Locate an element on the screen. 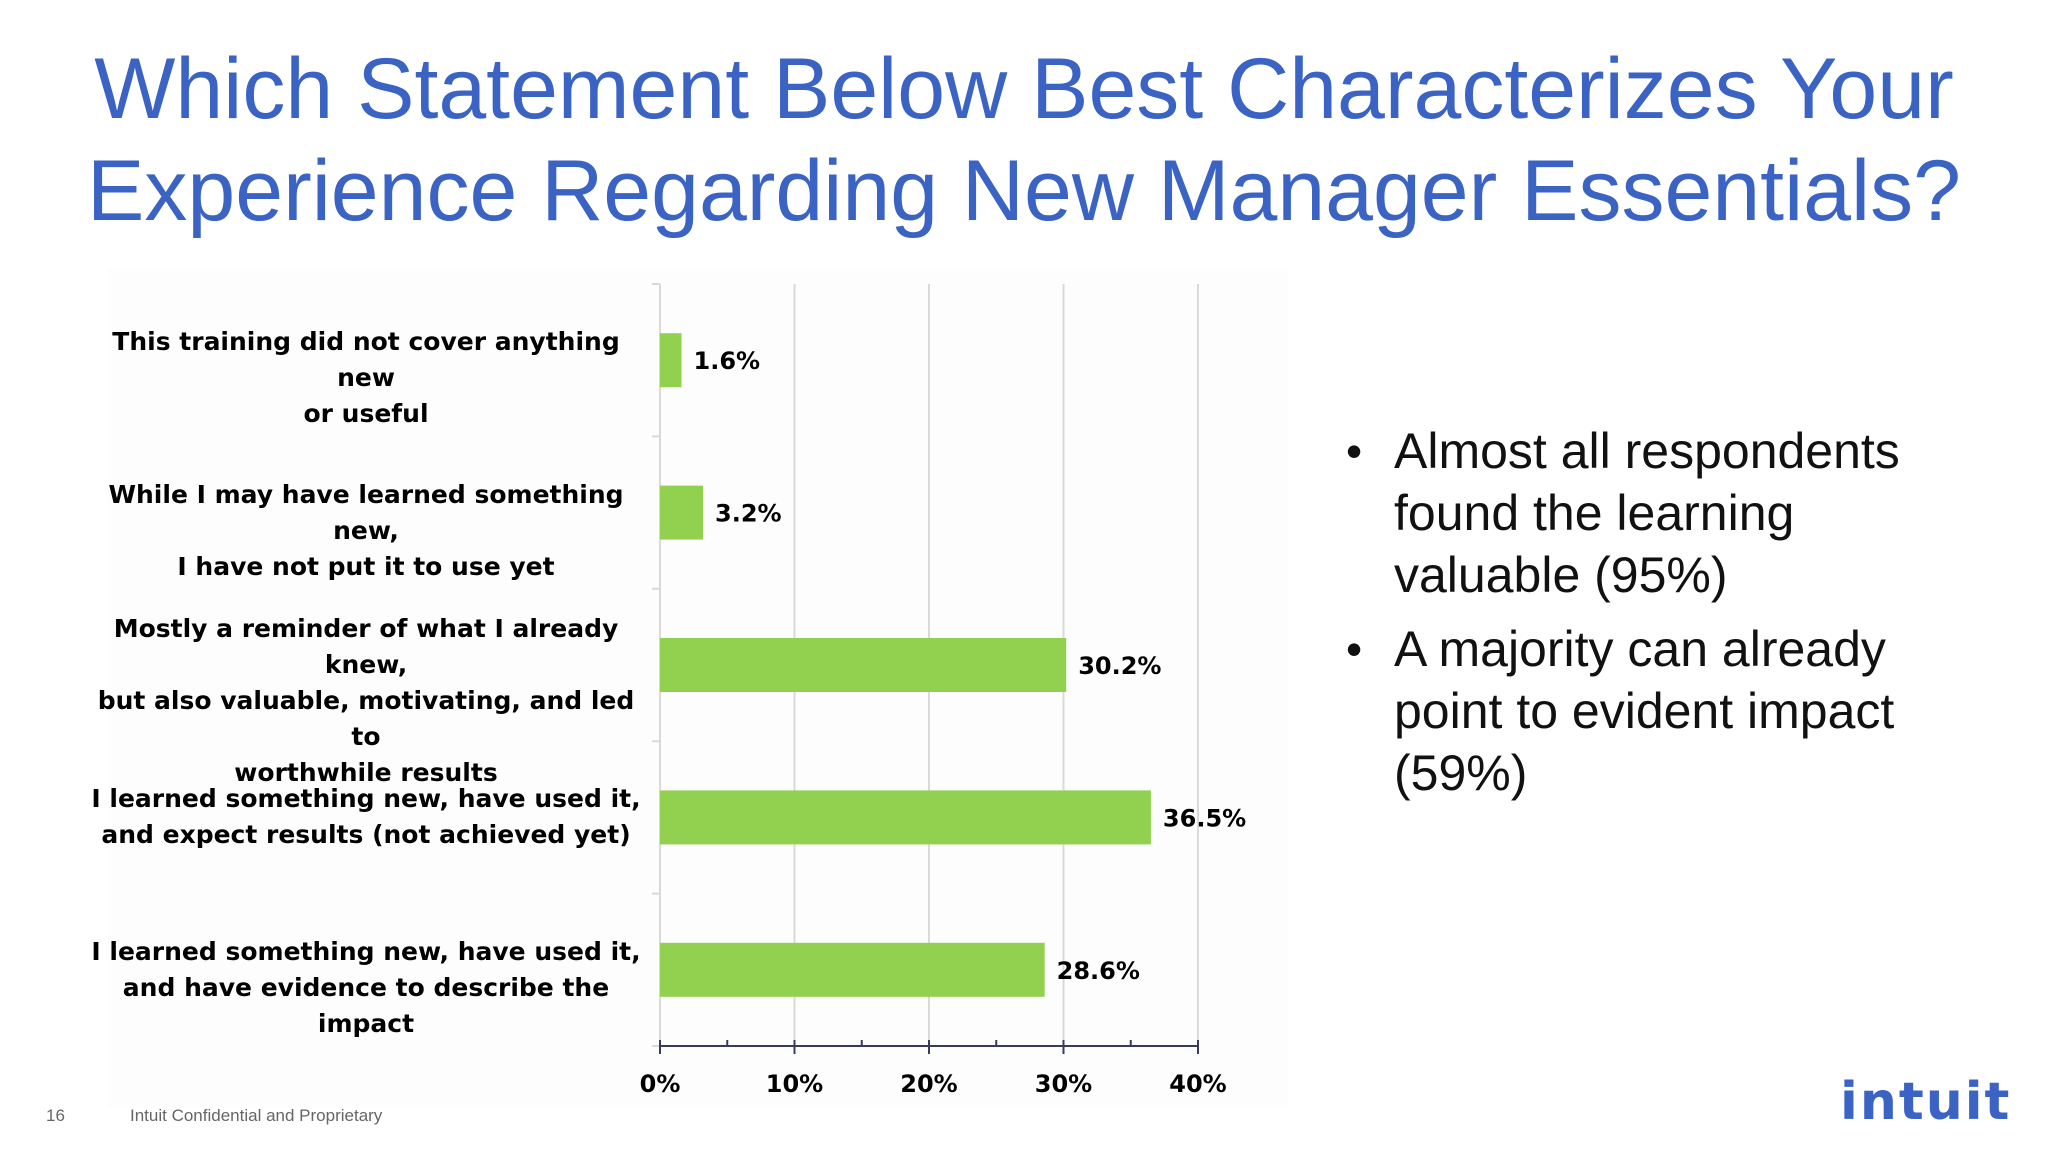 The width and height of the screenshot is (2048, 1152). data-label: 1.6% is located at coordinates (727, 361).